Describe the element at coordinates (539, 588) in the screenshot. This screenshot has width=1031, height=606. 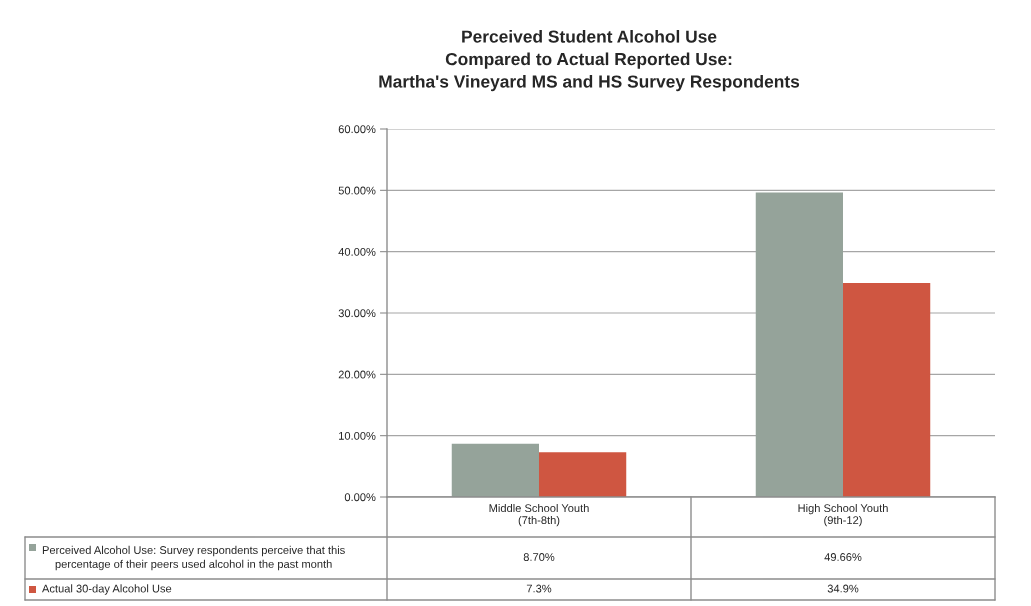
I see `data-label: 7.3%` at that location.